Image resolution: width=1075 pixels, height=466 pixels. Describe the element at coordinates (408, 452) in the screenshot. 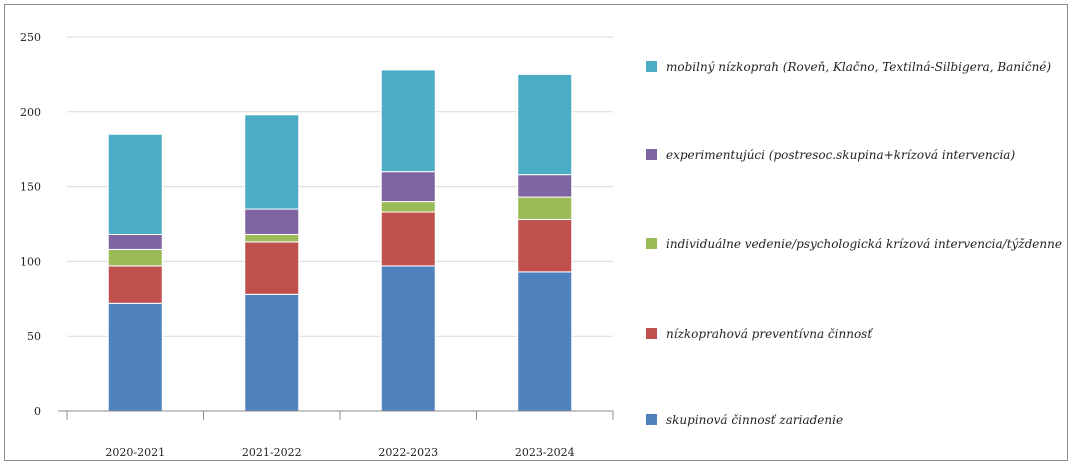

I see `x-tick-label: 2022-2023` at that location.